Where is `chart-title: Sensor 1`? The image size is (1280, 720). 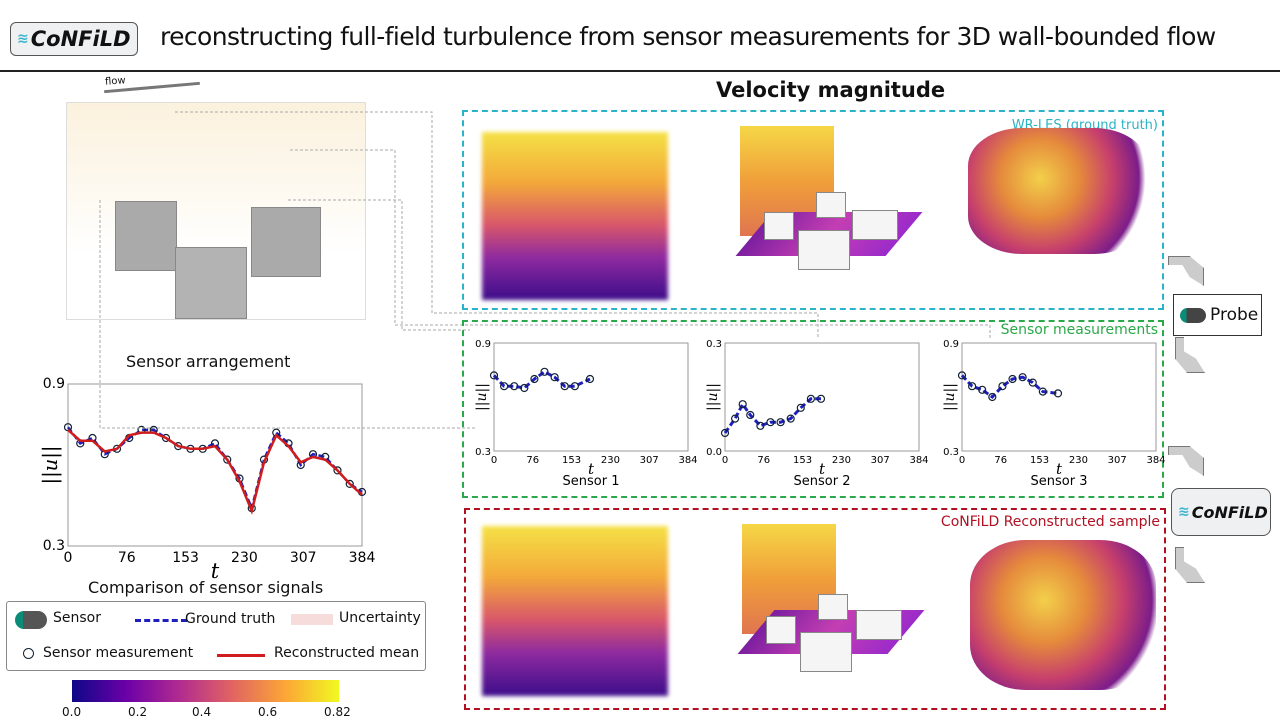 chart-title: Sensor 1 is located at coordinates (591, 481).